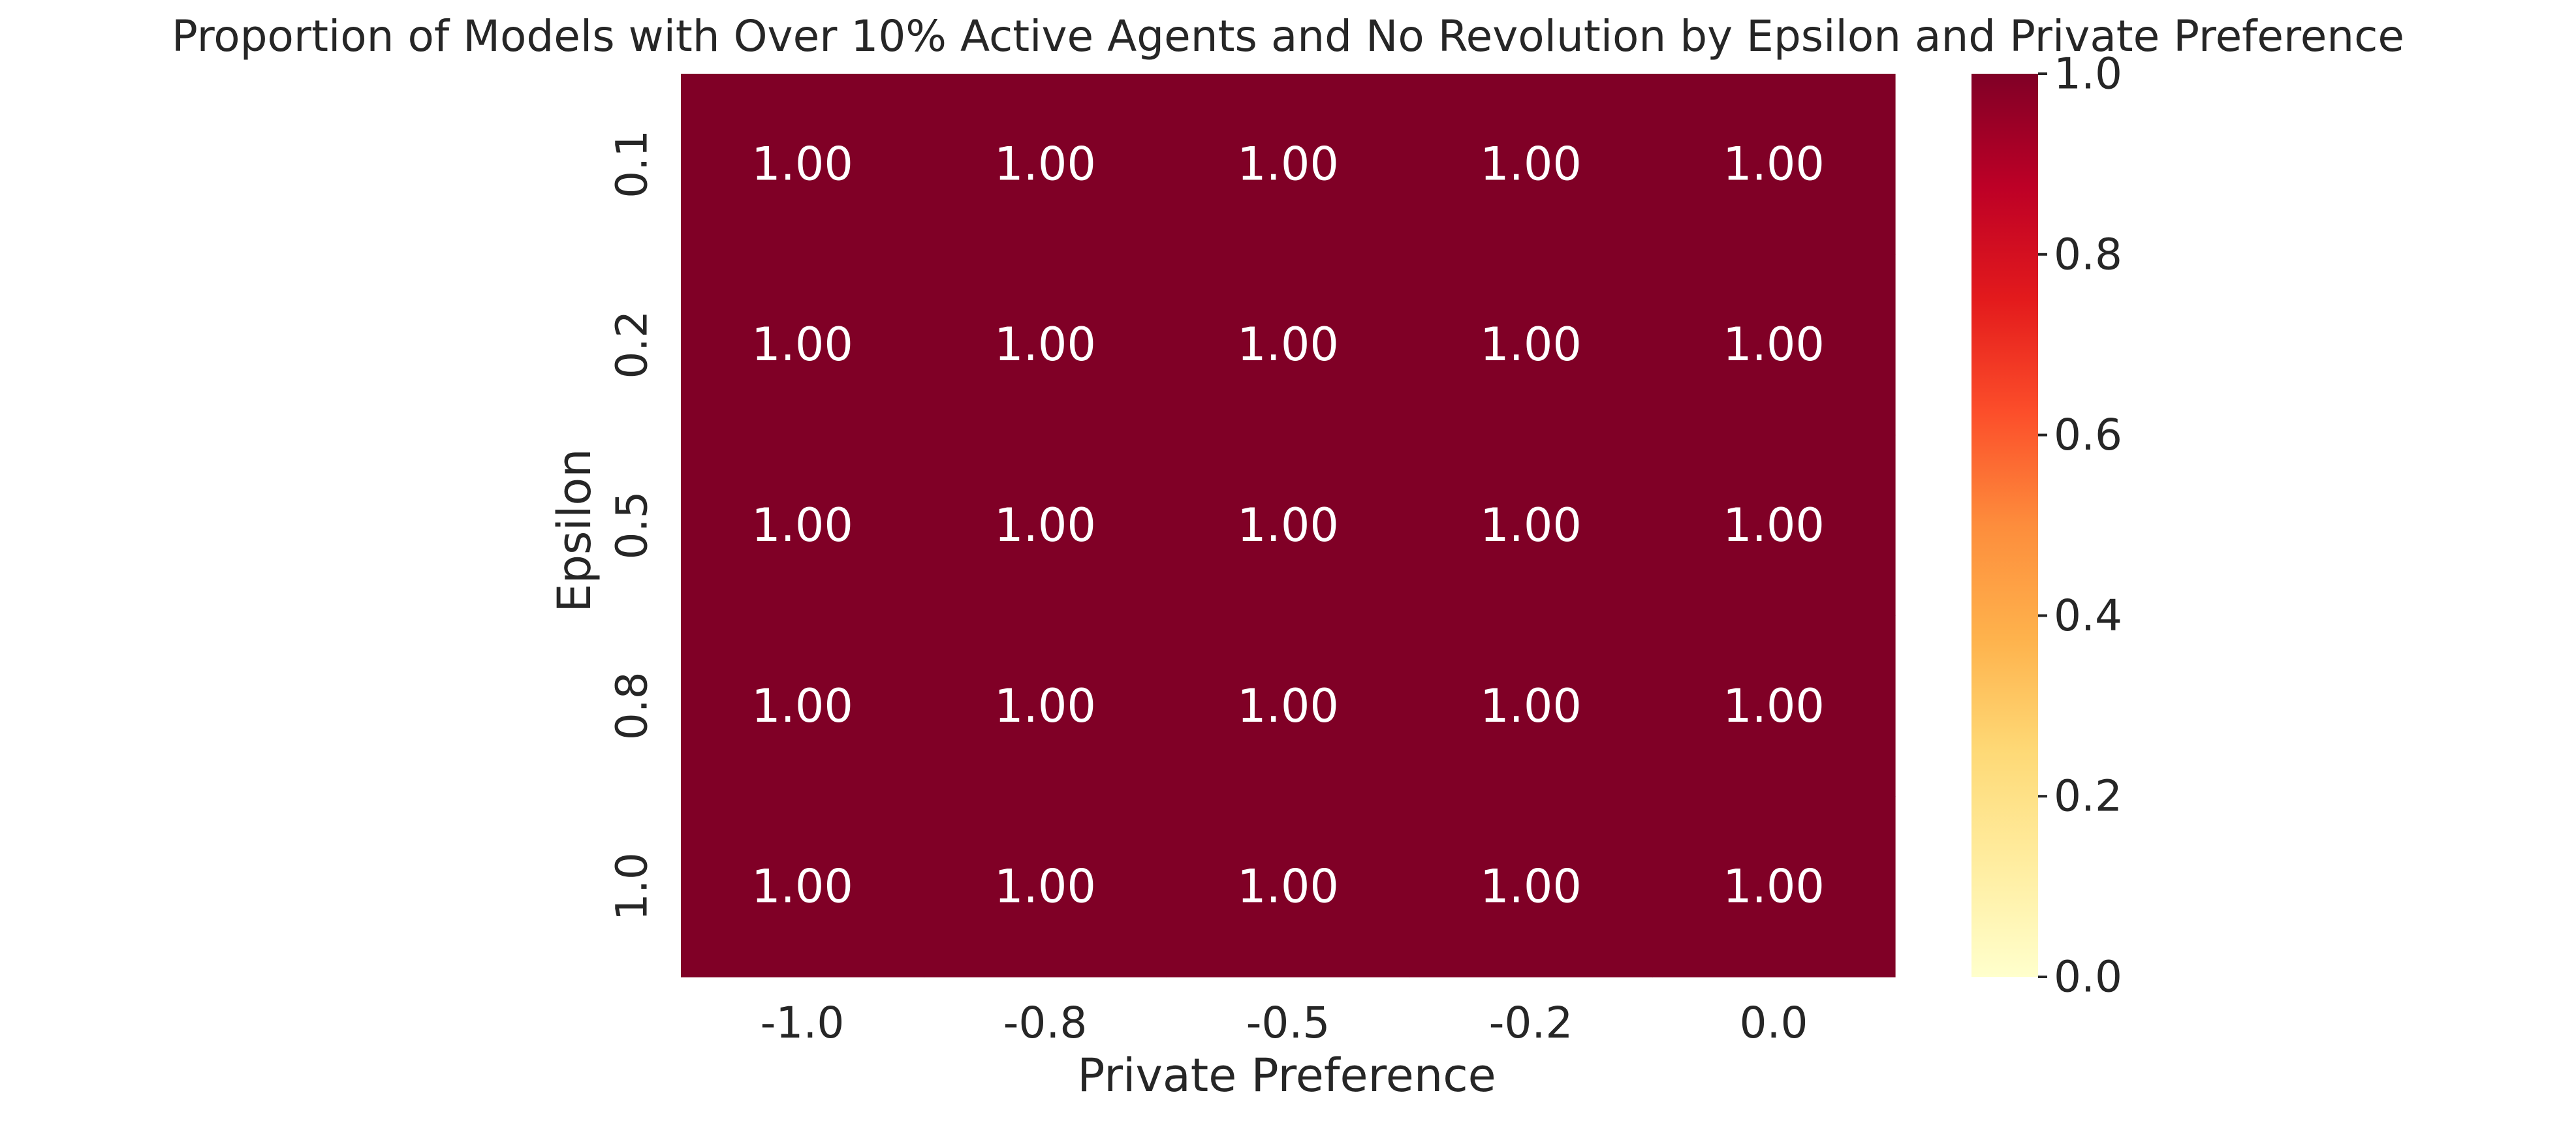  I want to click on colorbar-ticks: 0.0 0.2 0.4 0.6 0.8 1.0, so click(2080, 525).